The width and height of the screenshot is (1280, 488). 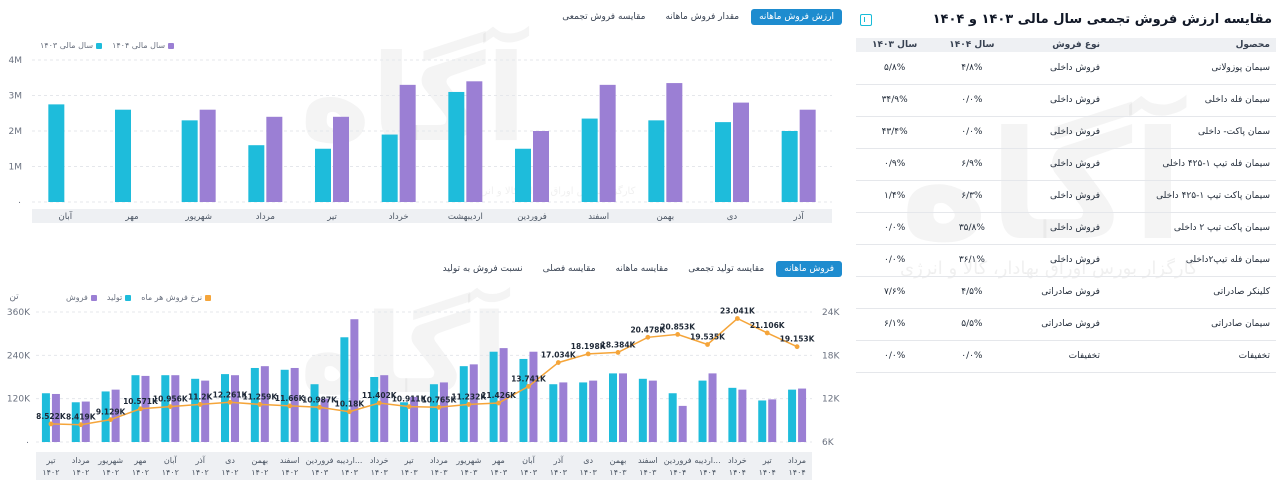 What do you see at coordinates (895, 260) in the screenshot?
I see `cell-year-1403: ۰/۰%` at bounding box center [895, 260].